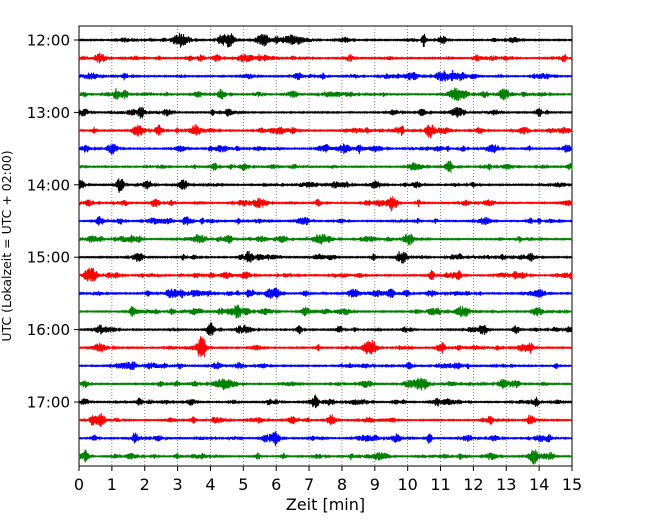 This screenshot has width=650, height=520. I want to click on y-tick-label: 14:00, so click(48, 185).